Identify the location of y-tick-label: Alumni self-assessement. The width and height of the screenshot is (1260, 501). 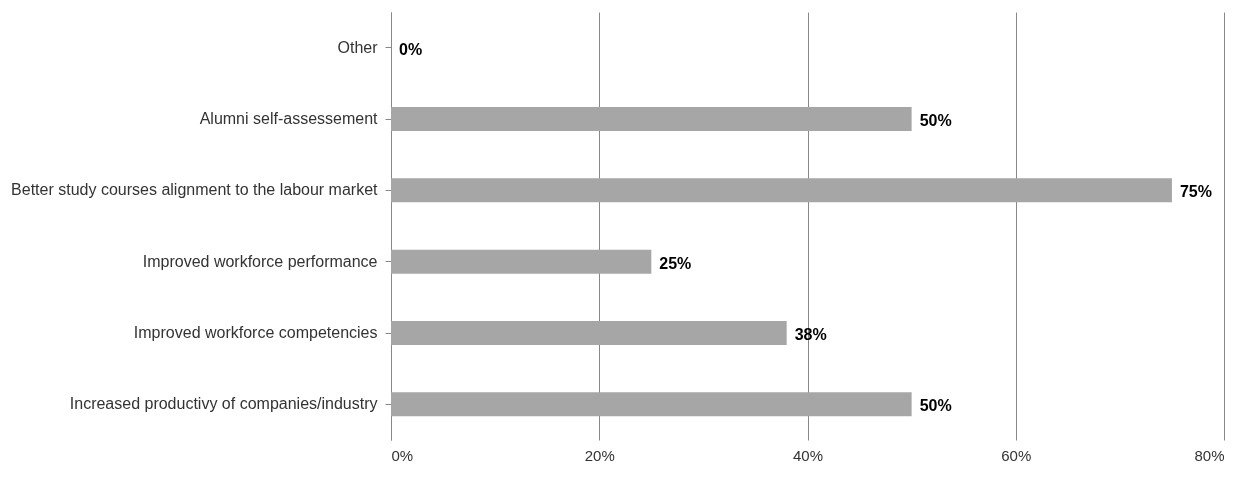
(289, 118).